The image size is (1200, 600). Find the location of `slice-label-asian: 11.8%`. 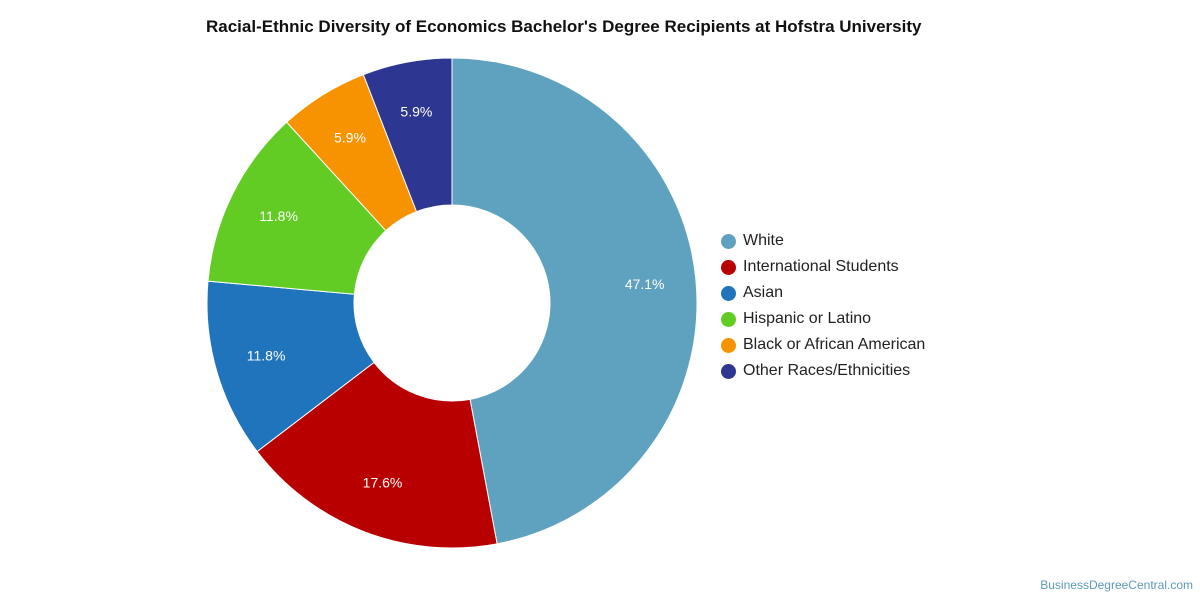

slice-label-asian: 11.8% is located at coordinates (266, 355).